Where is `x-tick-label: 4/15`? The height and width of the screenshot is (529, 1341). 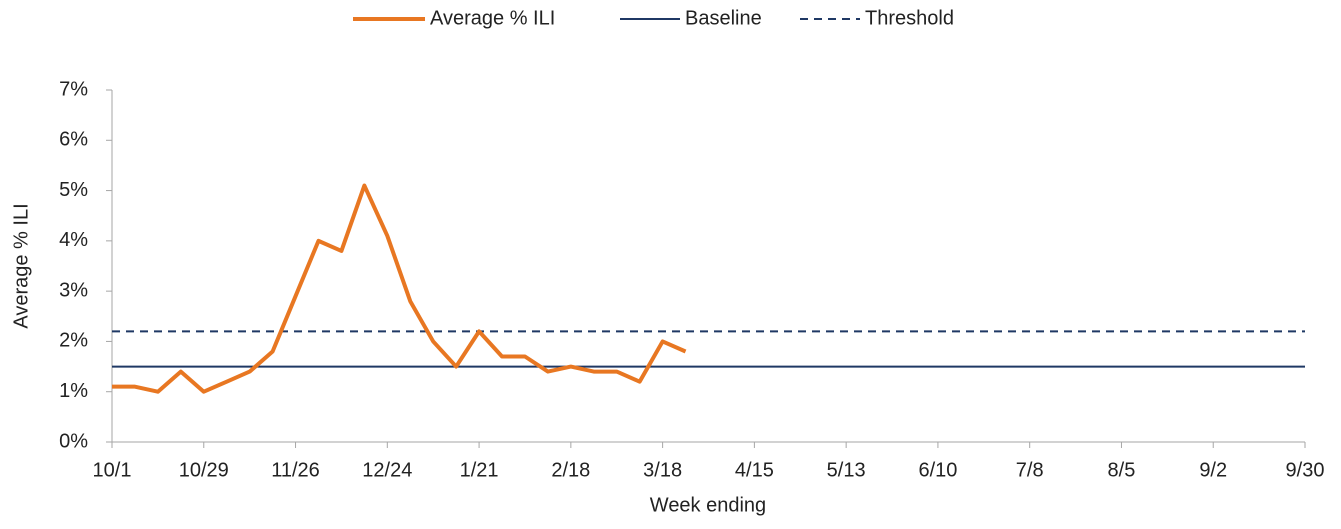 x-tick-label: 4/15 is located at coordinates (754, 470).